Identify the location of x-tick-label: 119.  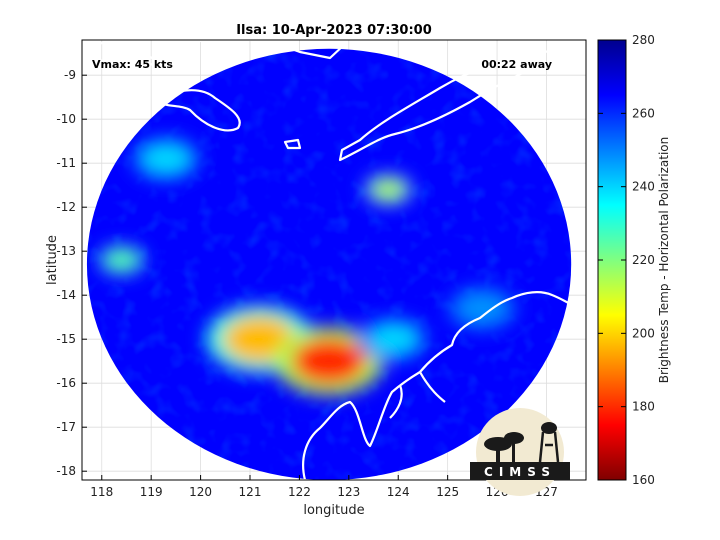
(151, 492).